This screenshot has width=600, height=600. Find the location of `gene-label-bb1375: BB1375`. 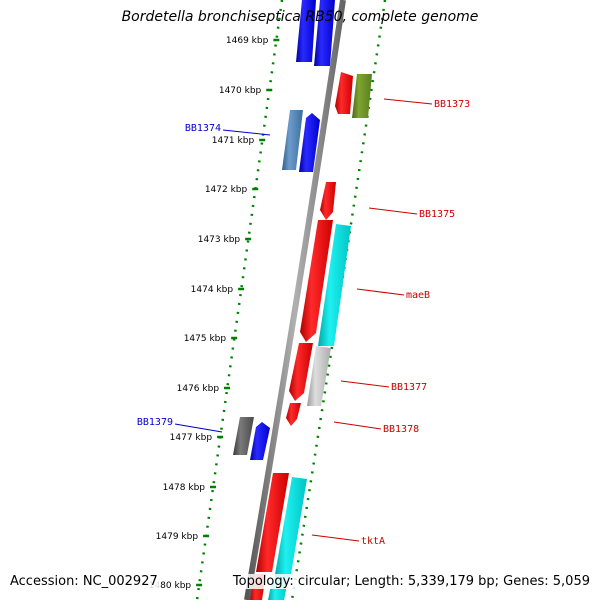

gene-label-bb1375: BB1375 is located at coordinates (437, 214).